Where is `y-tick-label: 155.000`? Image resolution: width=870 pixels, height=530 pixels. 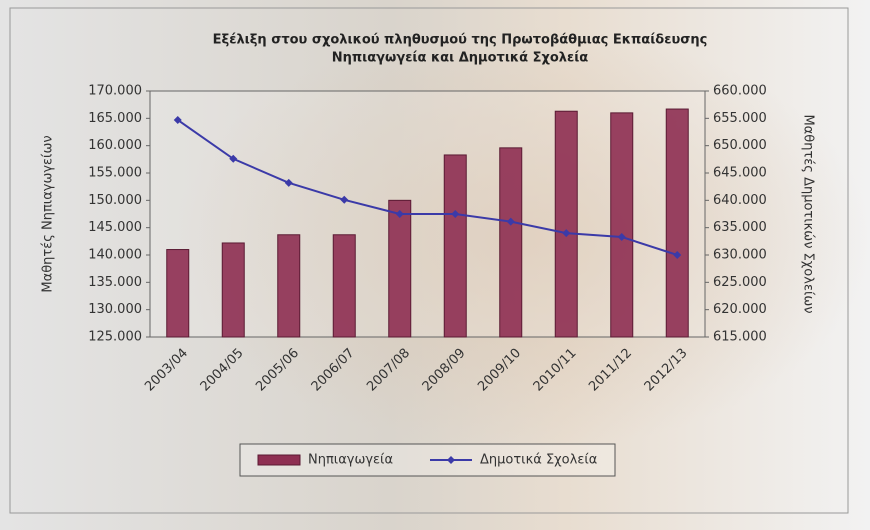 y-tick-label: 155.000 is located at coordinates (115, 173).